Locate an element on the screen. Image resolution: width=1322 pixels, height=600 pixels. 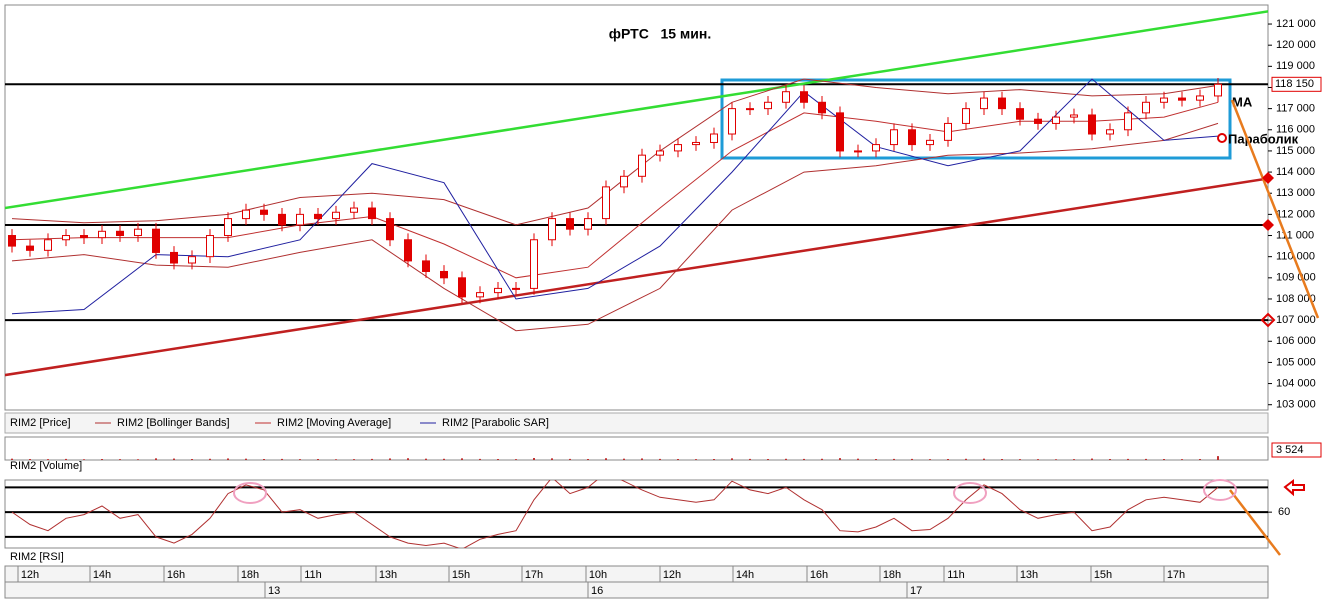
rsi-line is located at coordinates (615, 514).